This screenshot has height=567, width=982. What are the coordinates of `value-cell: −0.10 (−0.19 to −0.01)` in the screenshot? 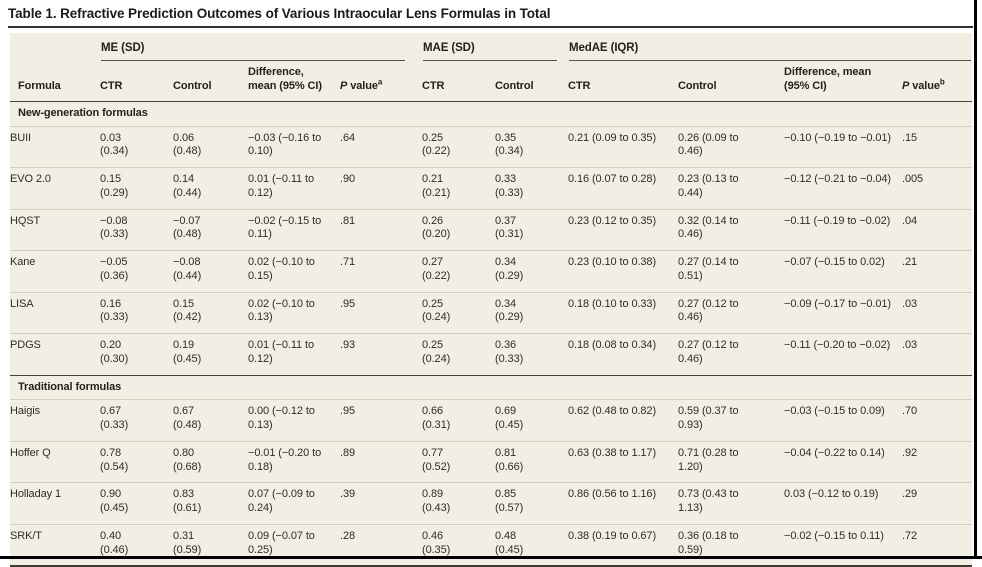 It's located at (837, 137).